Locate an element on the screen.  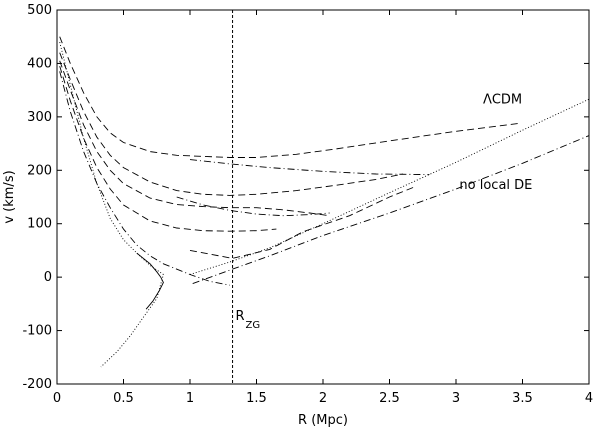
x-tick-label: 3 is located at coordinates (456, 398).